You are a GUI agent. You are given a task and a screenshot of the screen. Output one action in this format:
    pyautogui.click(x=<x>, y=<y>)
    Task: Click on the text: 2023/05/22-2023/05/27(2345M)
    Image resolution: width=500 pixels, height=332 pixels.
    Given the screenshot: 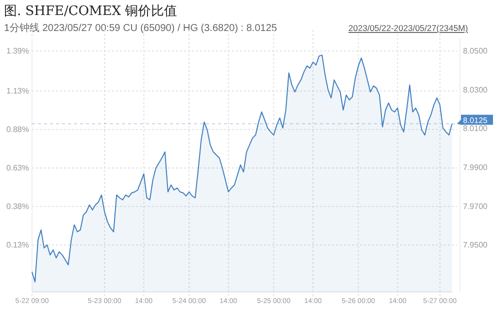 What is the action you would take?
    pyautogui.click(x=408, y=28)
    